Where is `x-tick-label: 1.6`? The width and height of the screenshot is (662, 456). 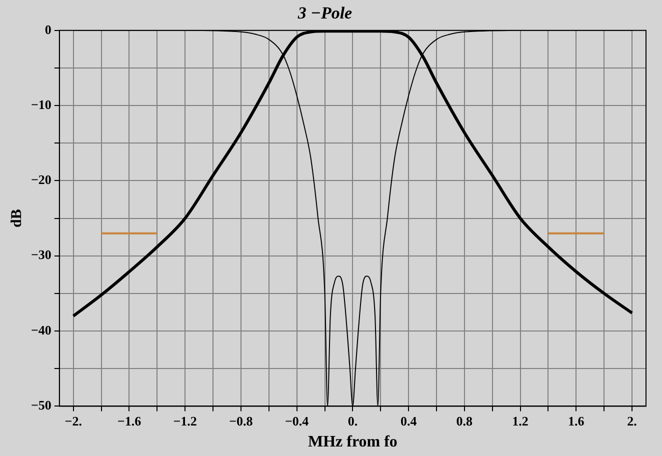 x-tick-label: 1.6 is located at coordinates (576, 420).